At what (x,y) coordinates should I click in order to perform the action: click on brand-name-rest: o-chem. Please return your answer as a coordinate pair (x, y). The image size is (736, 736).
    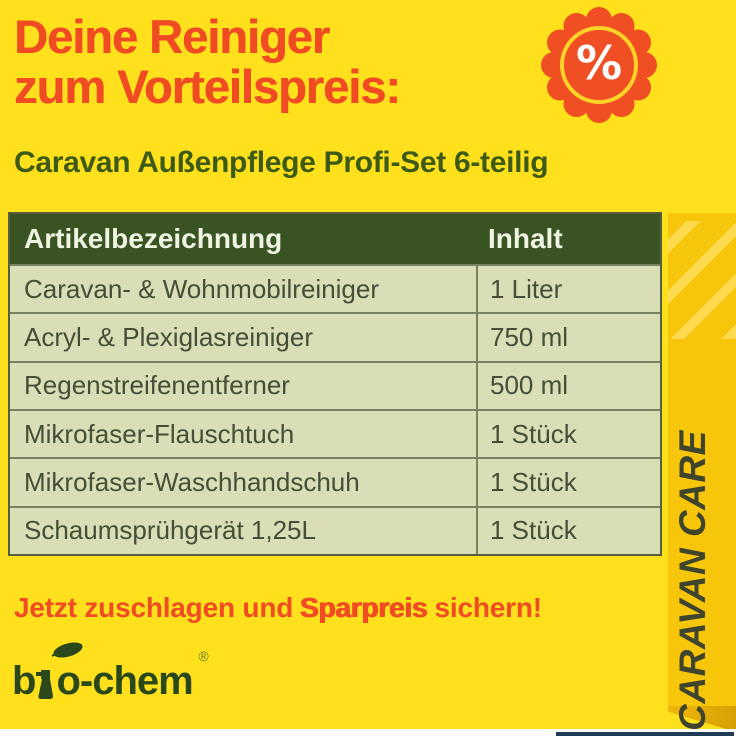
    Looking at the image, I should click on (124, 681).